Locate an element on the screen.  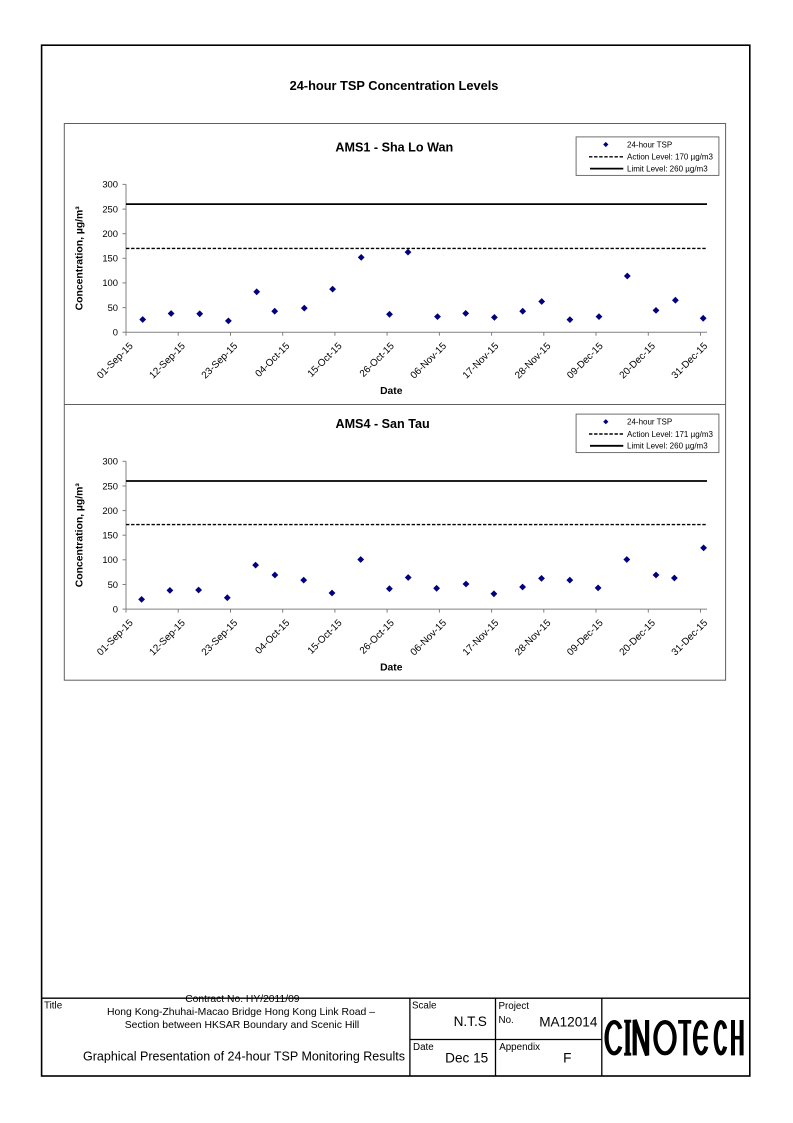
svg-text: AMS4 - San Tau is located at coordinates (382, 424).